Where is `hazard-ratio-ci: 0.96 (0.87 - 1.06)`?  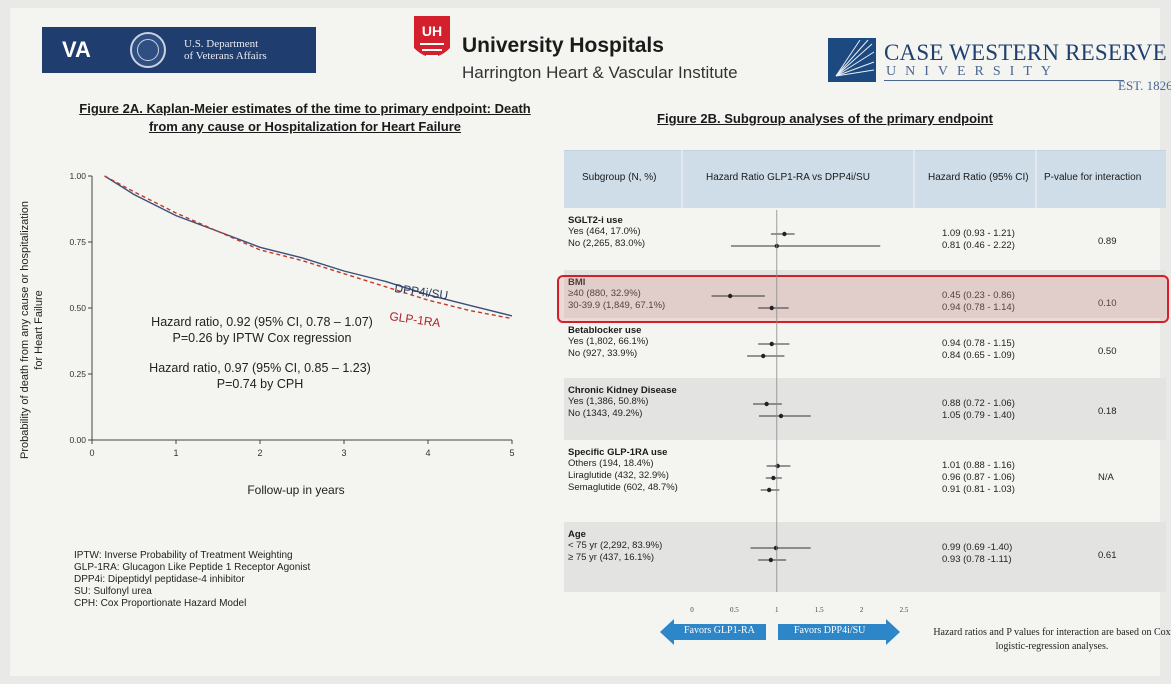
hazard-ratio-ci: 0.96 (0.87 - 1.06) is located at coordinates (978, 477).